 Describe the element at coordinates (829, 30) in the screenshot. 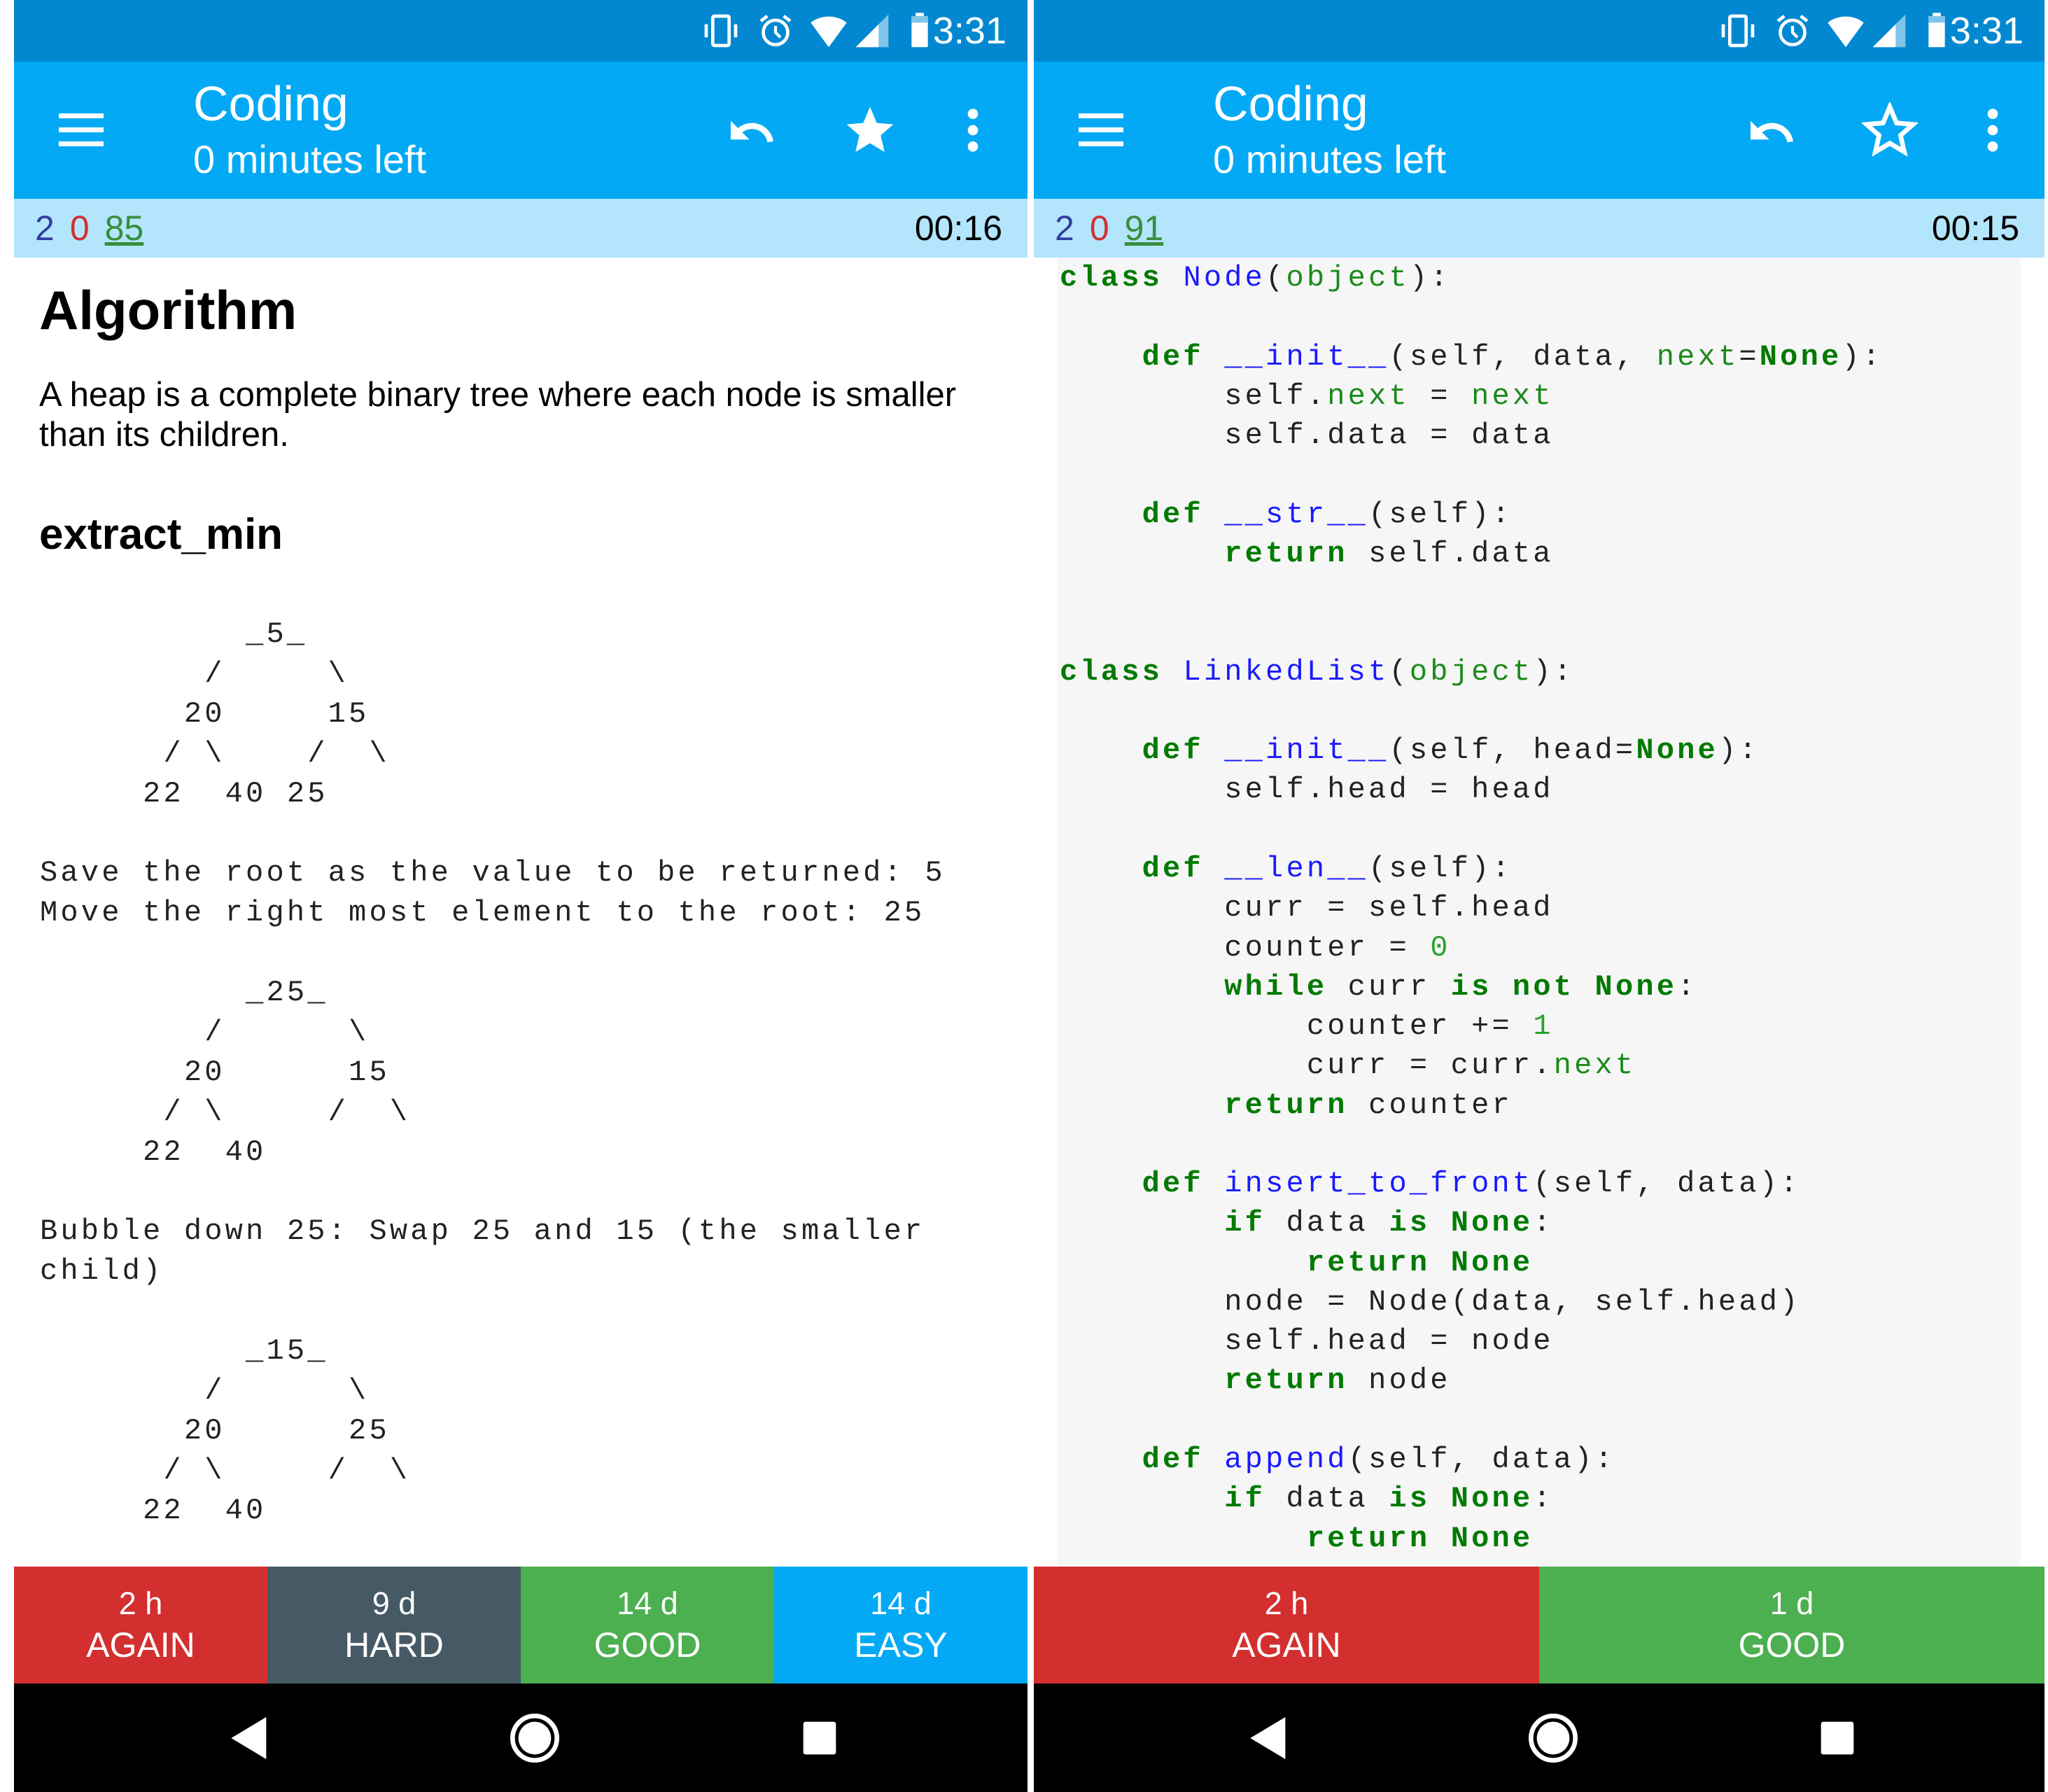

I see `wifi-icon` at that location.